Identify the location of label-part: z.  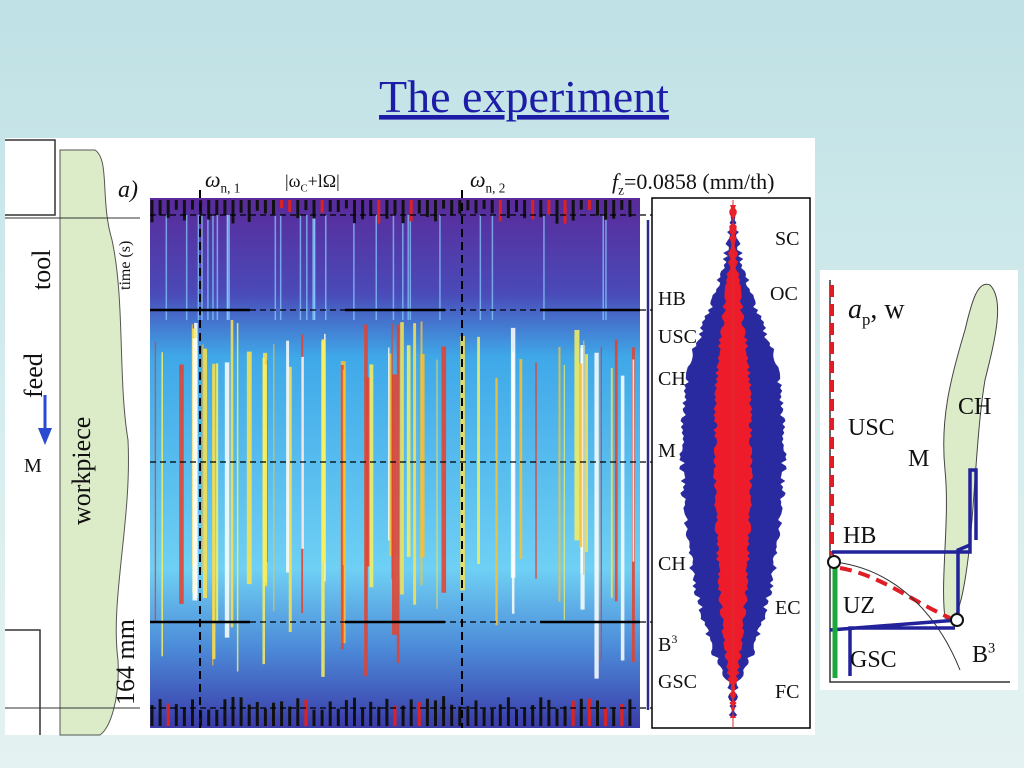
(621, 190).